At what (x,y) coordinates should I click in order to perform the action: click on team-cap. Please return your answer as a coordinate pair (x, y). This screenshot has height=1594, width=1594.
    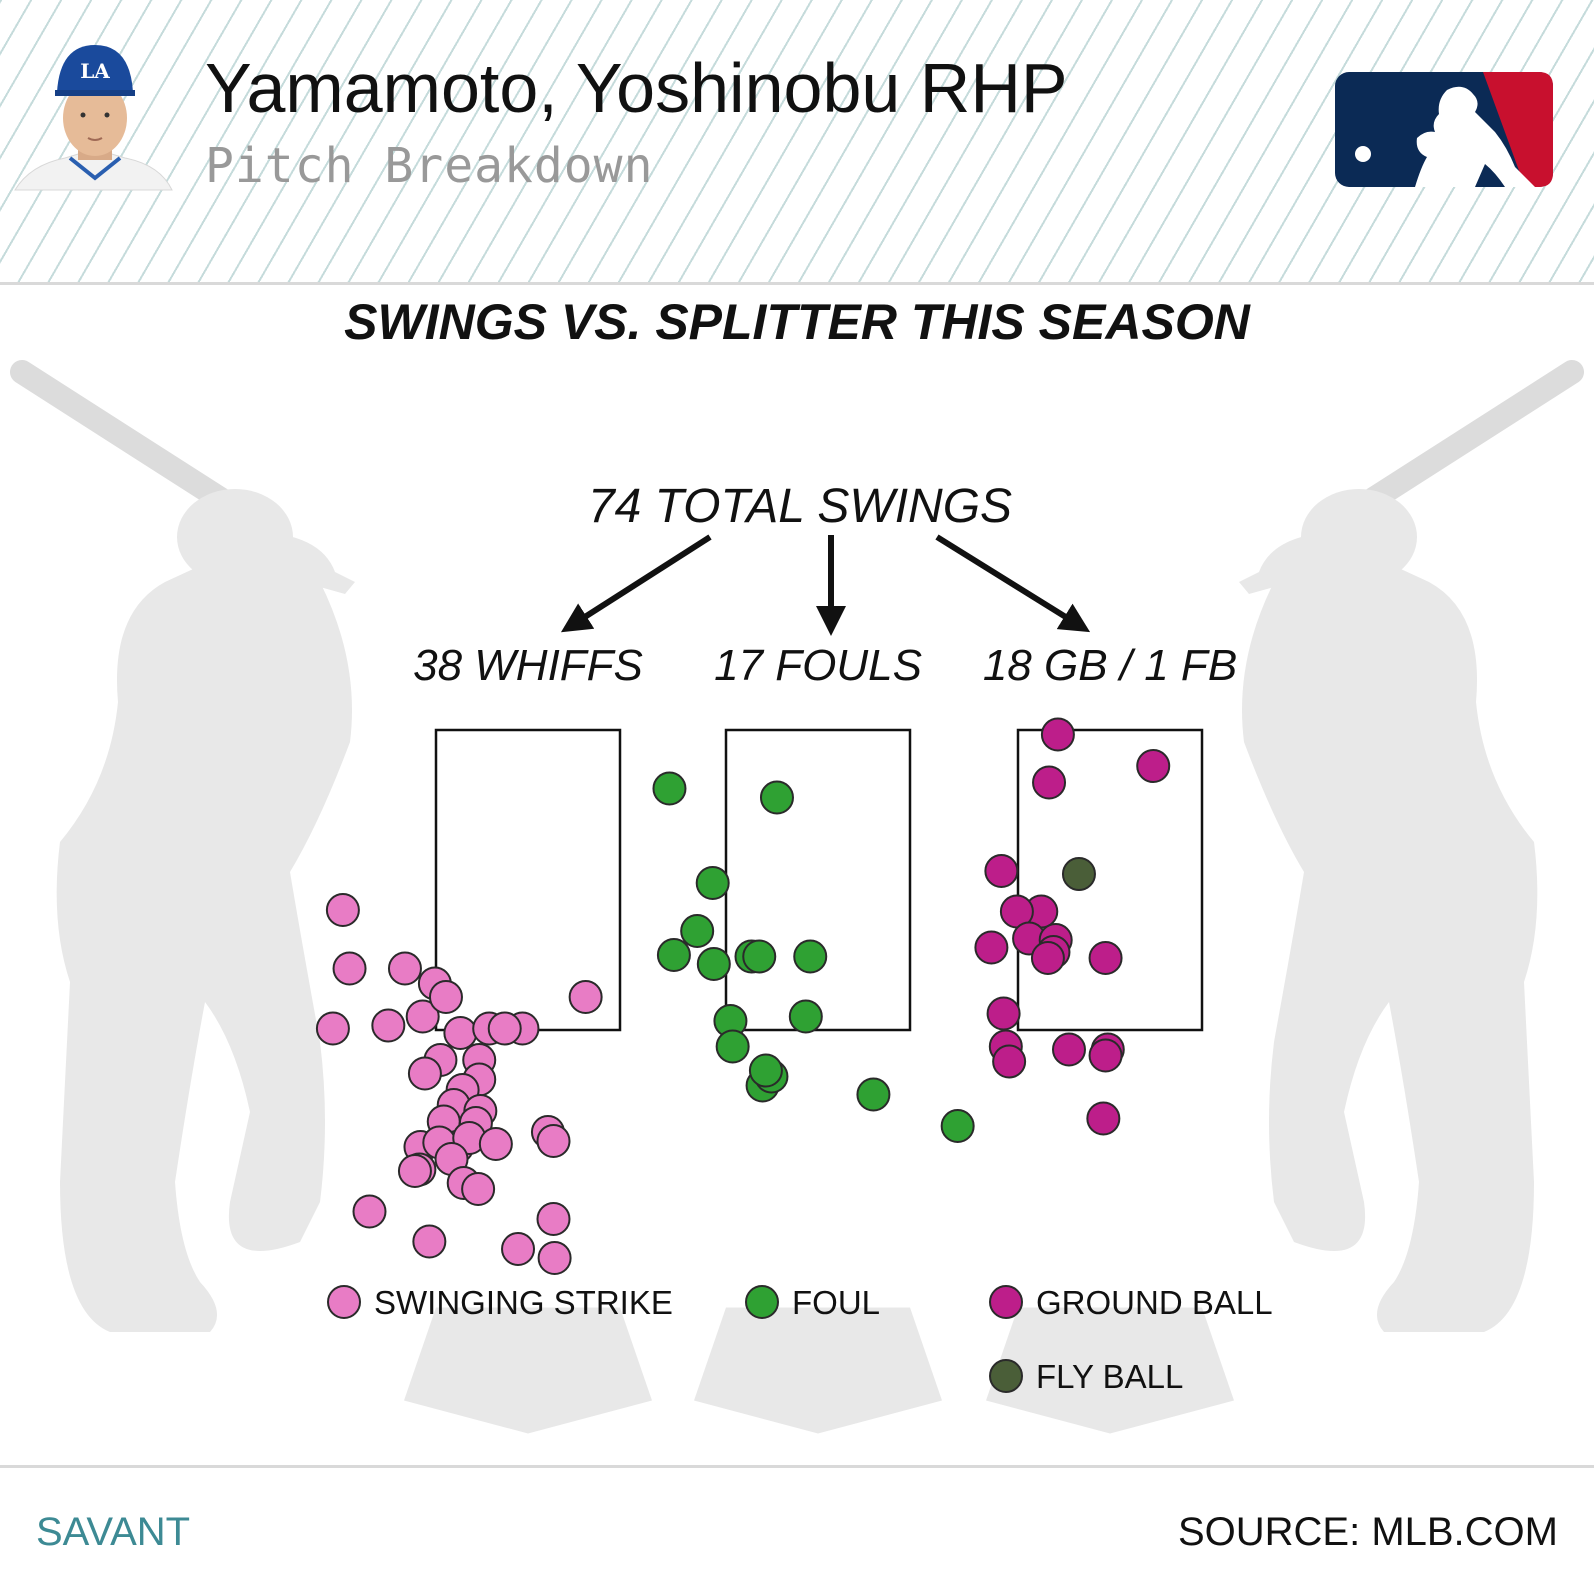
    Looking at the image, I should click on (95, 68).